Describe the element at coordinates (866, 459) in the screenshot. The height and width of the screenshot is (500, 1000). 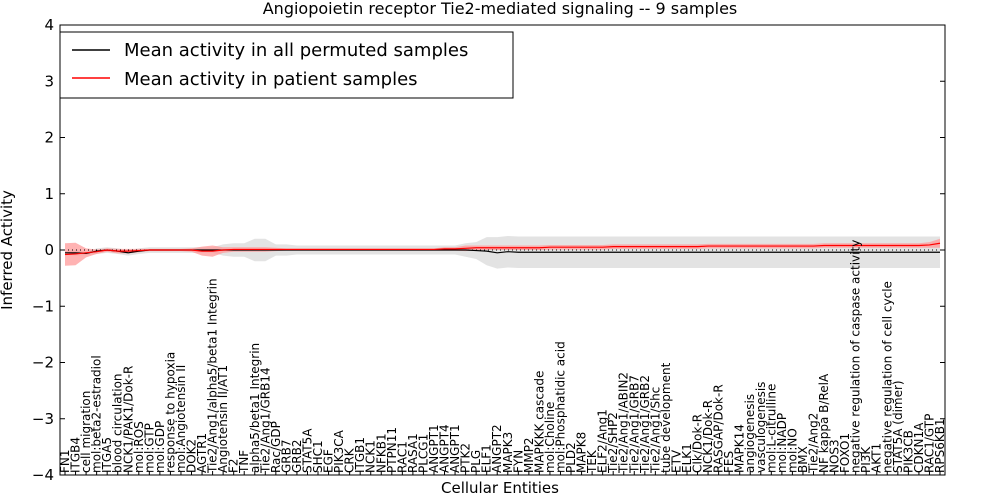
I see `x-tick-label: PI3K` at that location.